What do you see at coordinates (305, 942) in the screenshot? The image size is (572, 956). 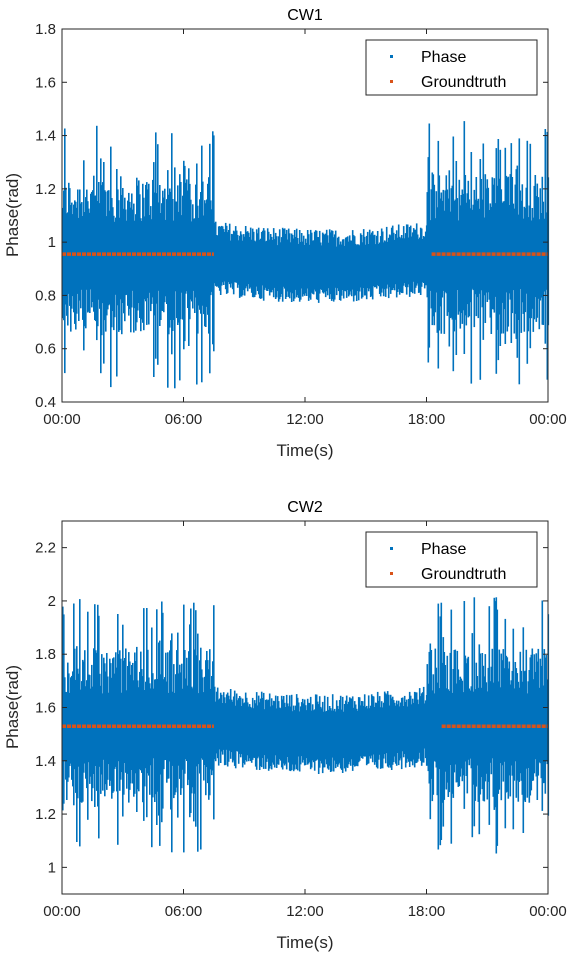 I see `cw2-x-axis-label: Time(s)` at bounding box center [305, 942].